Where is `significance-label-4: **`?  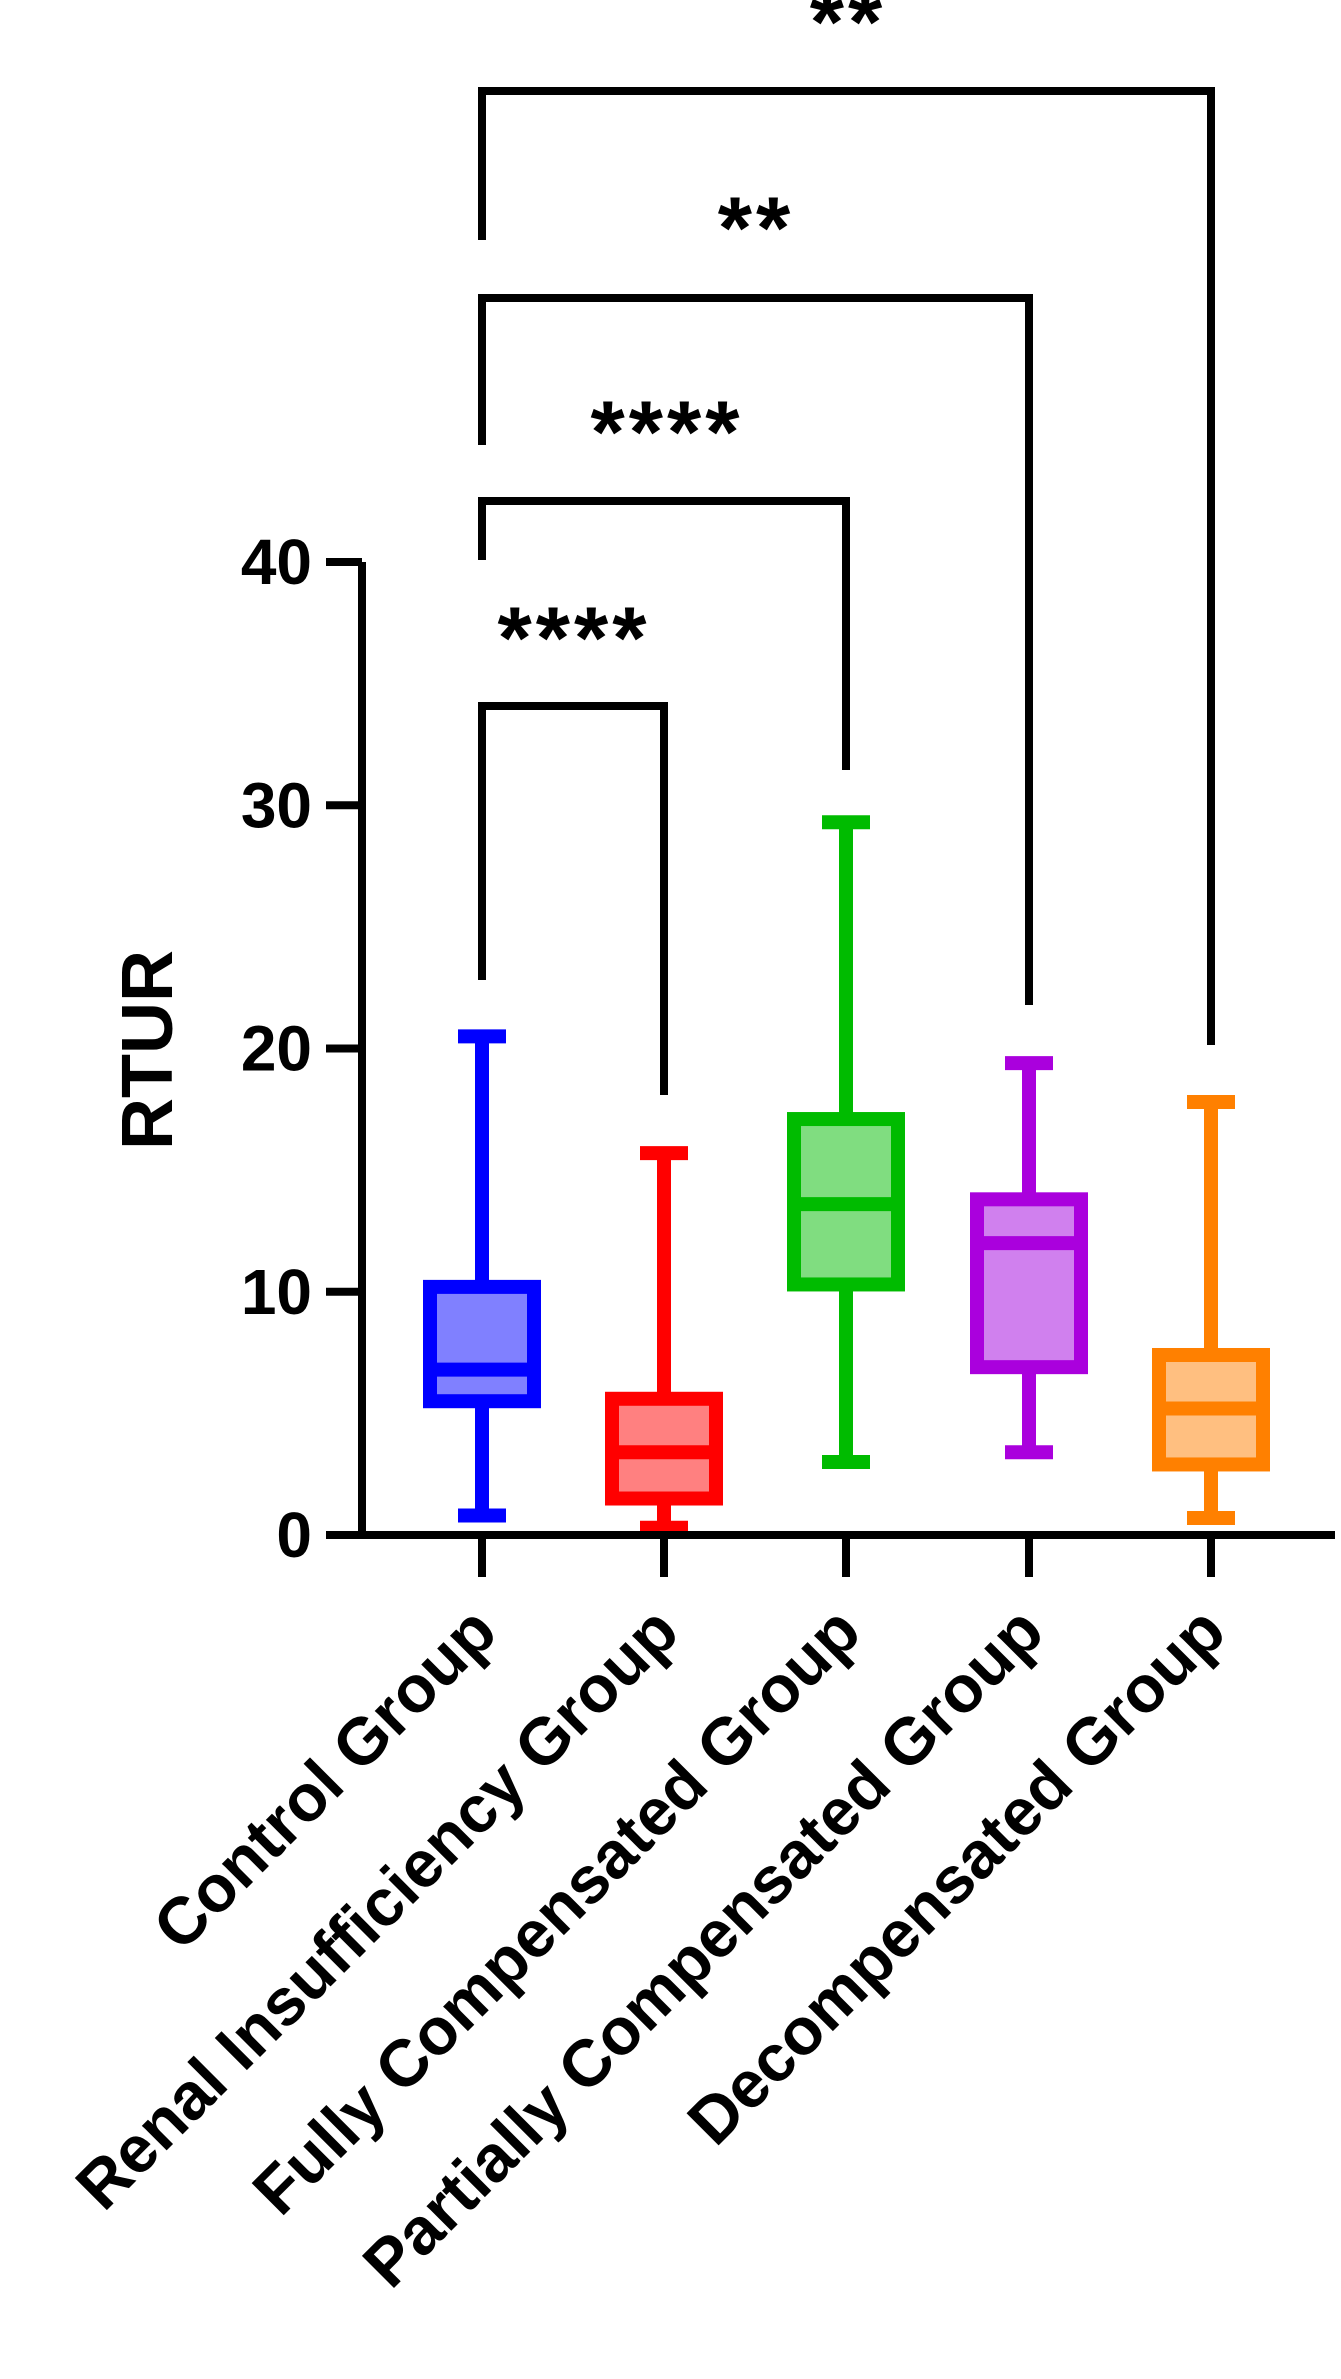
significance-label-4: ** is located at coordinates (848, 35).